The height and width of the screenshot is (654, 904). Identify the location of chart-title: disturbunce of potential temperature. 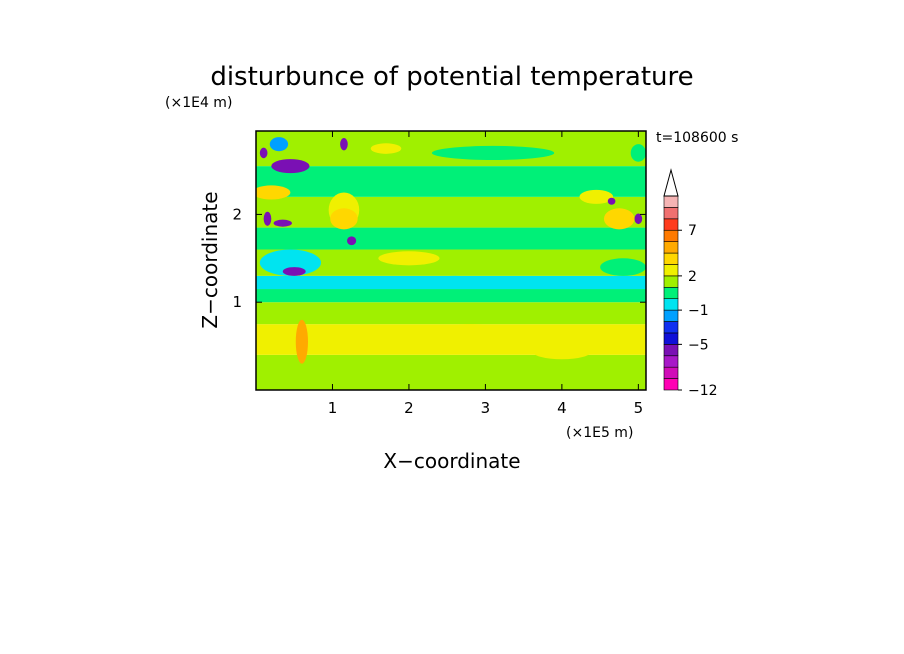
(451, 77).